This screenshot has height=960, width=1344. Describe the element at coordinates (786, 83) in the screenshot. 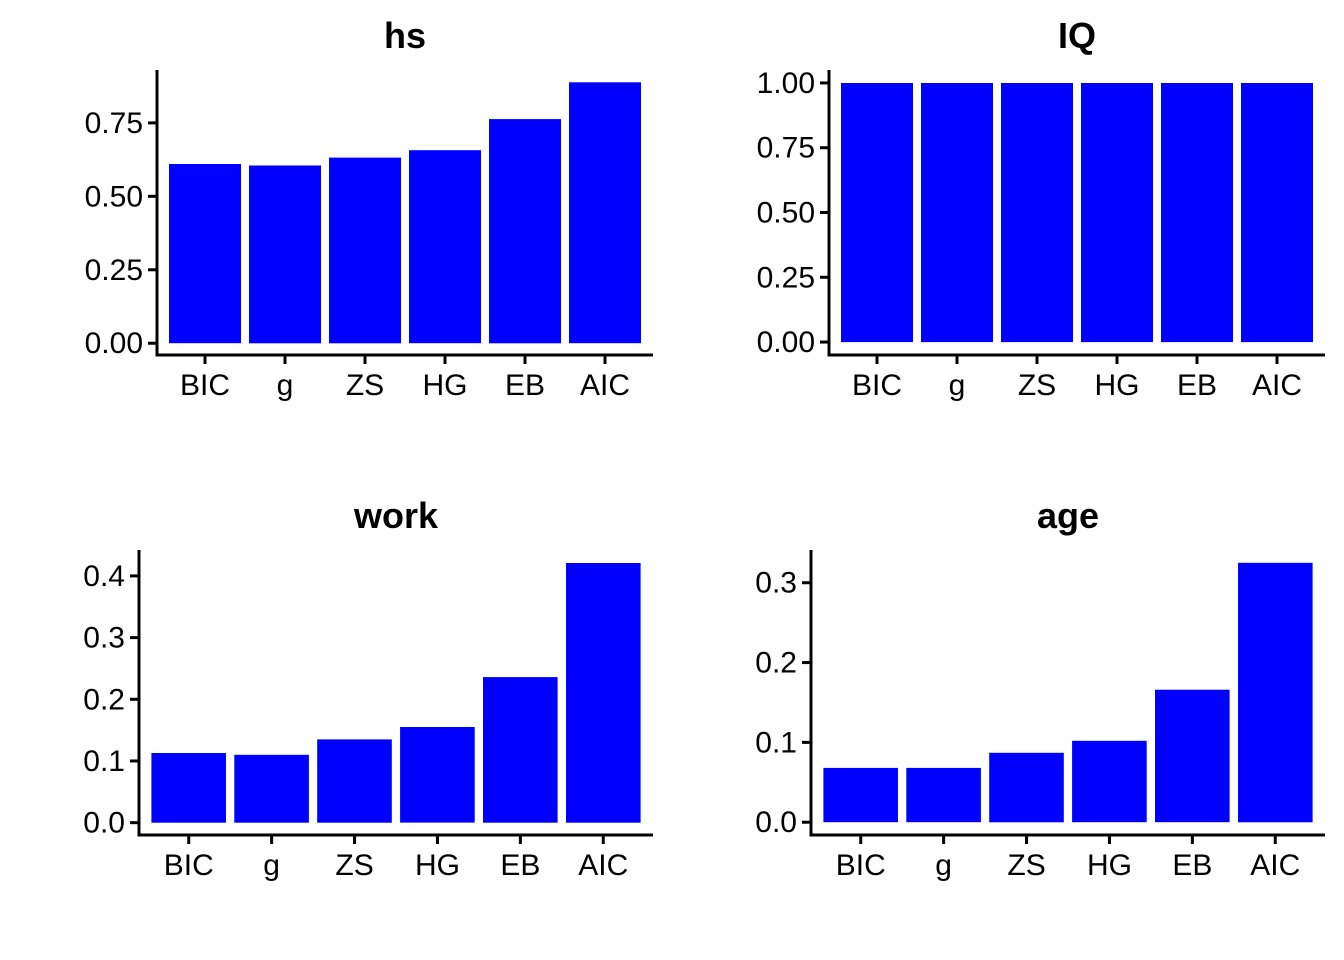

I see `y-tick-label: 1.00` at that location.